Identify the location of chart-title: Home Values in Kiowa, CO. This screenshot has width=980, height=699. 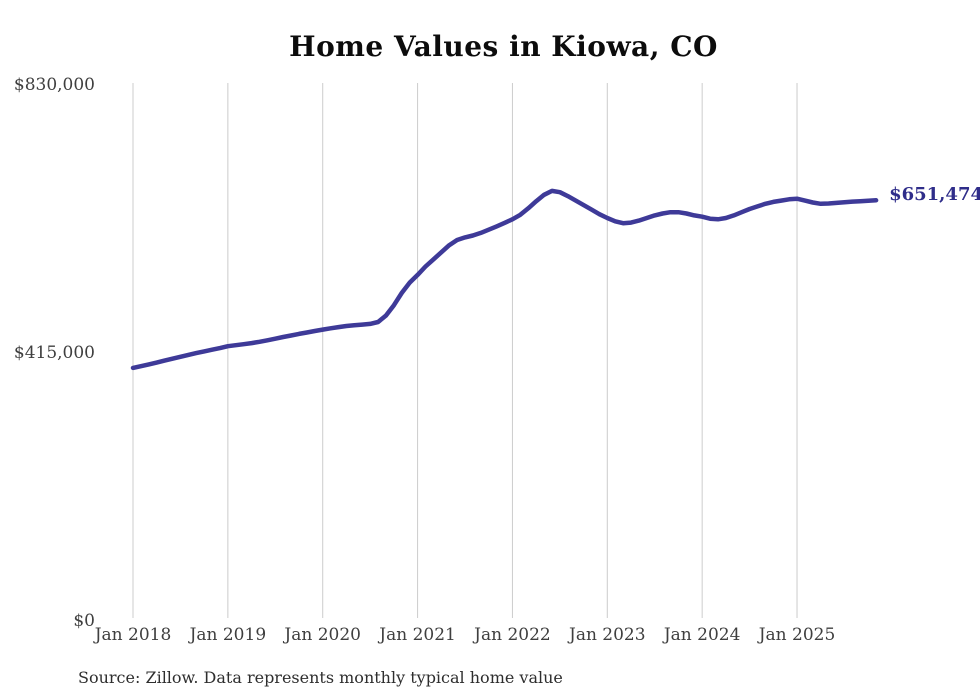
(503, 46).